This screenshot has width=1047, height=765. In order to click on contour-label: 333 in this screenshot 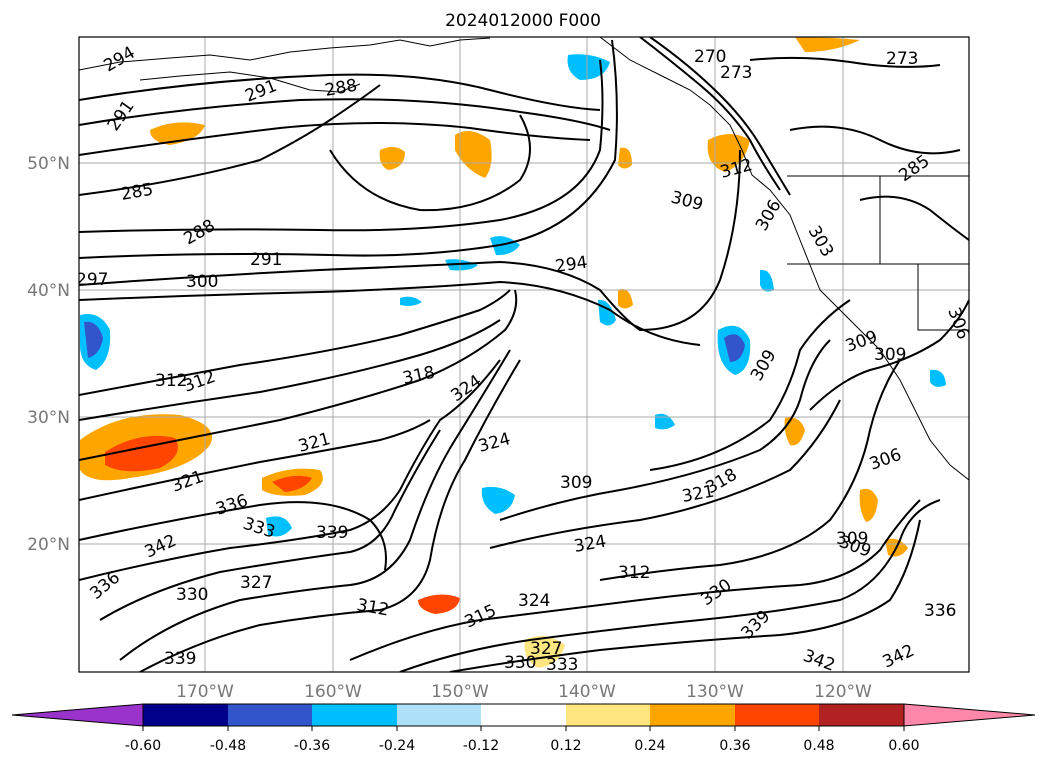, I will do `click(562, 665)`.